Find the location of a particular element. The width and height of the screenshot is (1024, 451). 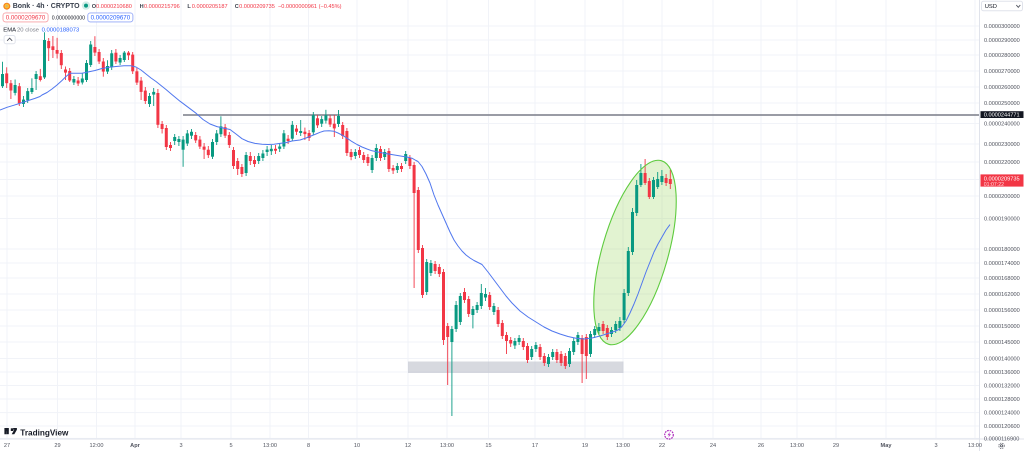

svg-text: 0.0000136000 is located at coordinates (1002, 373).